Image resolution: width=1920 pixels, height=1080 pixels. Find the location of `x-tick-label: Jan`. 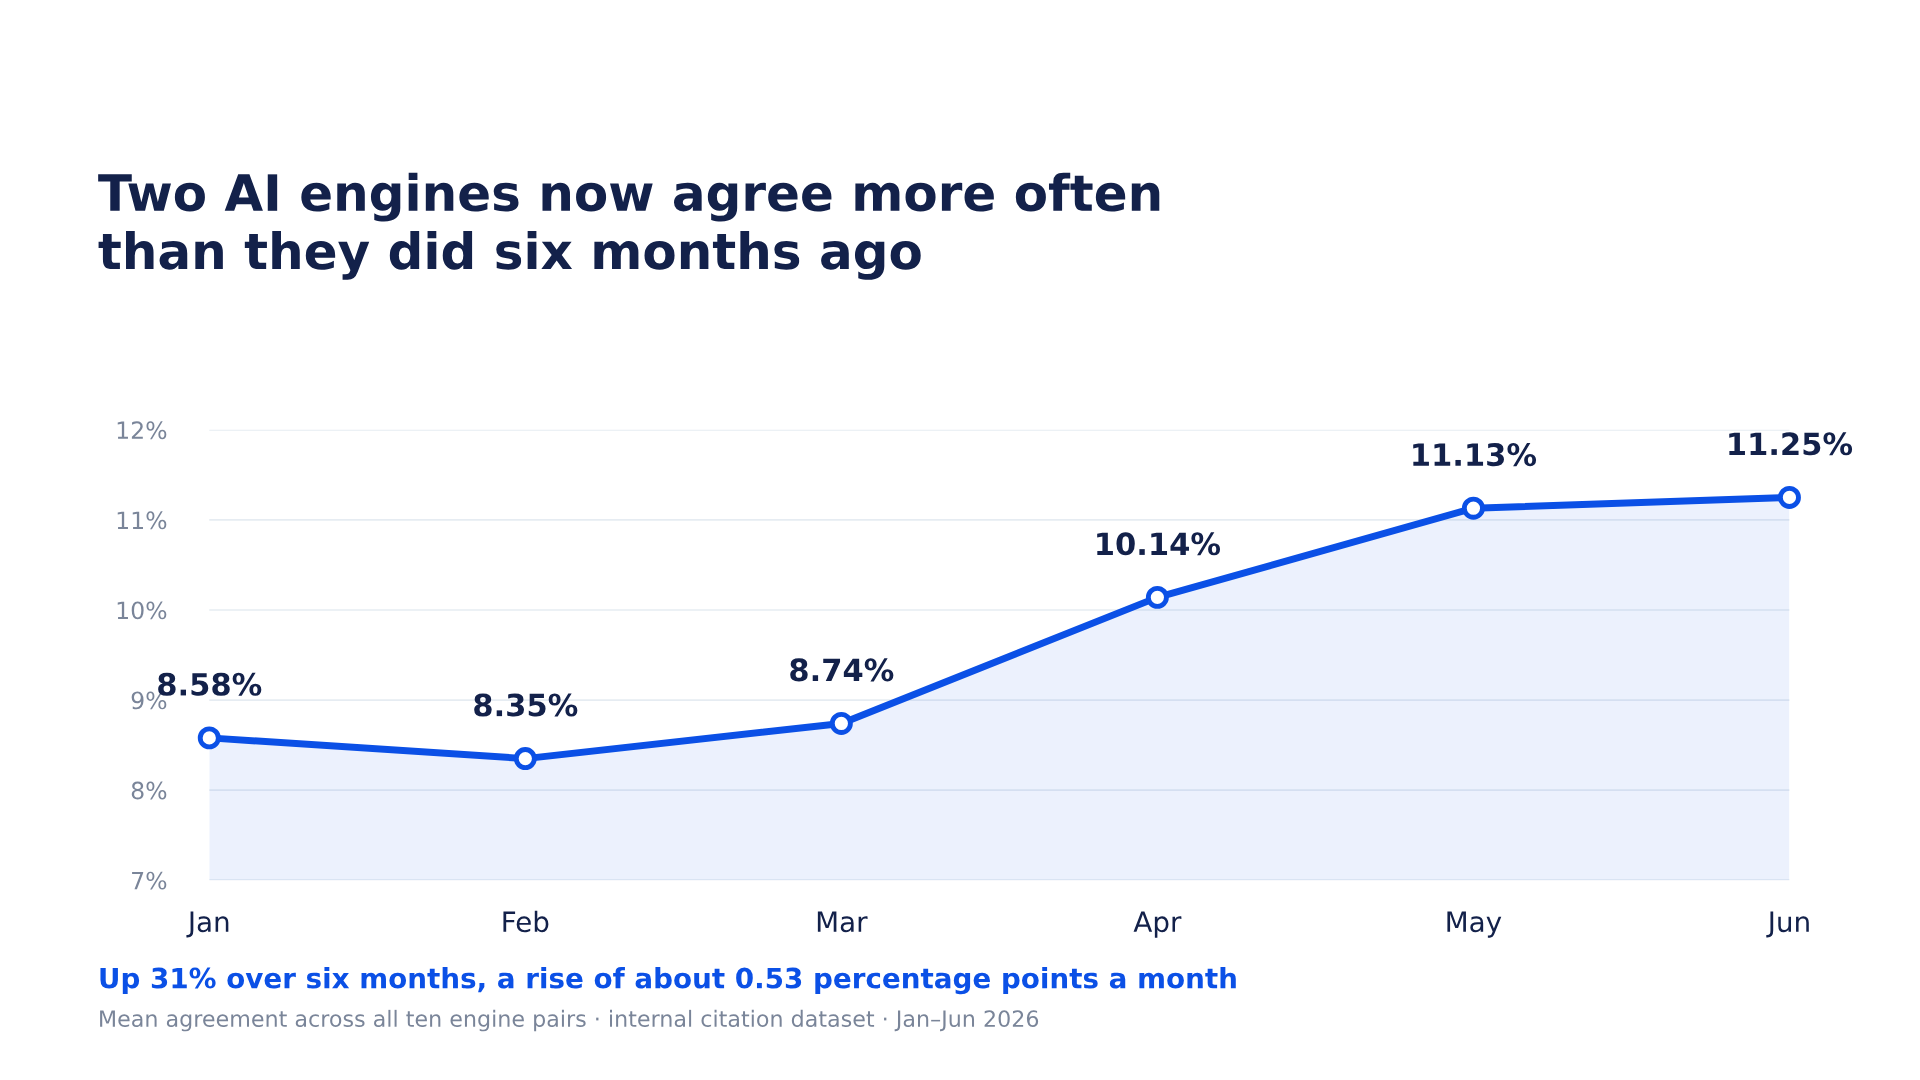

x-tick-label: Jan is located at coordinates (207, 924).